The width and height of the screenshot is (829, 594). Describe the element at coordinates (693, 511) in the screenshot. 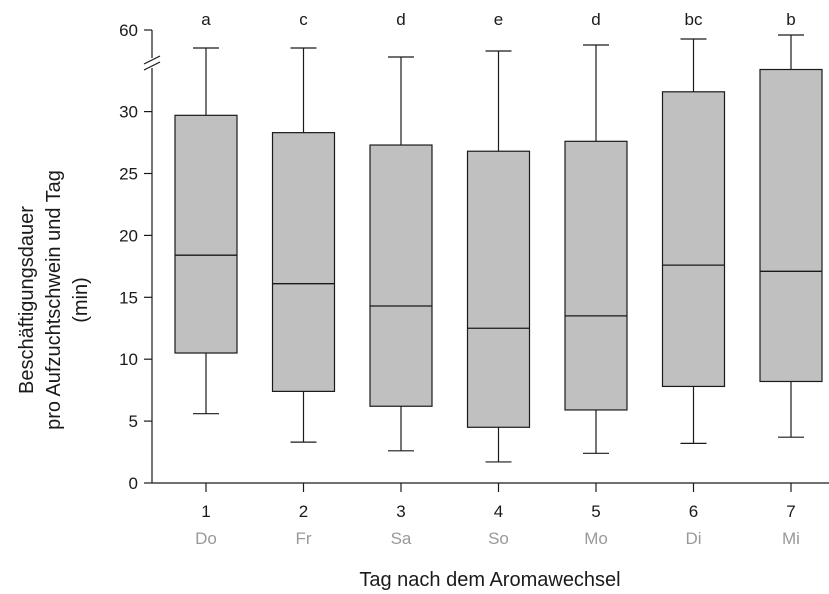

I see `x-tick-label-day: 6` at that location.